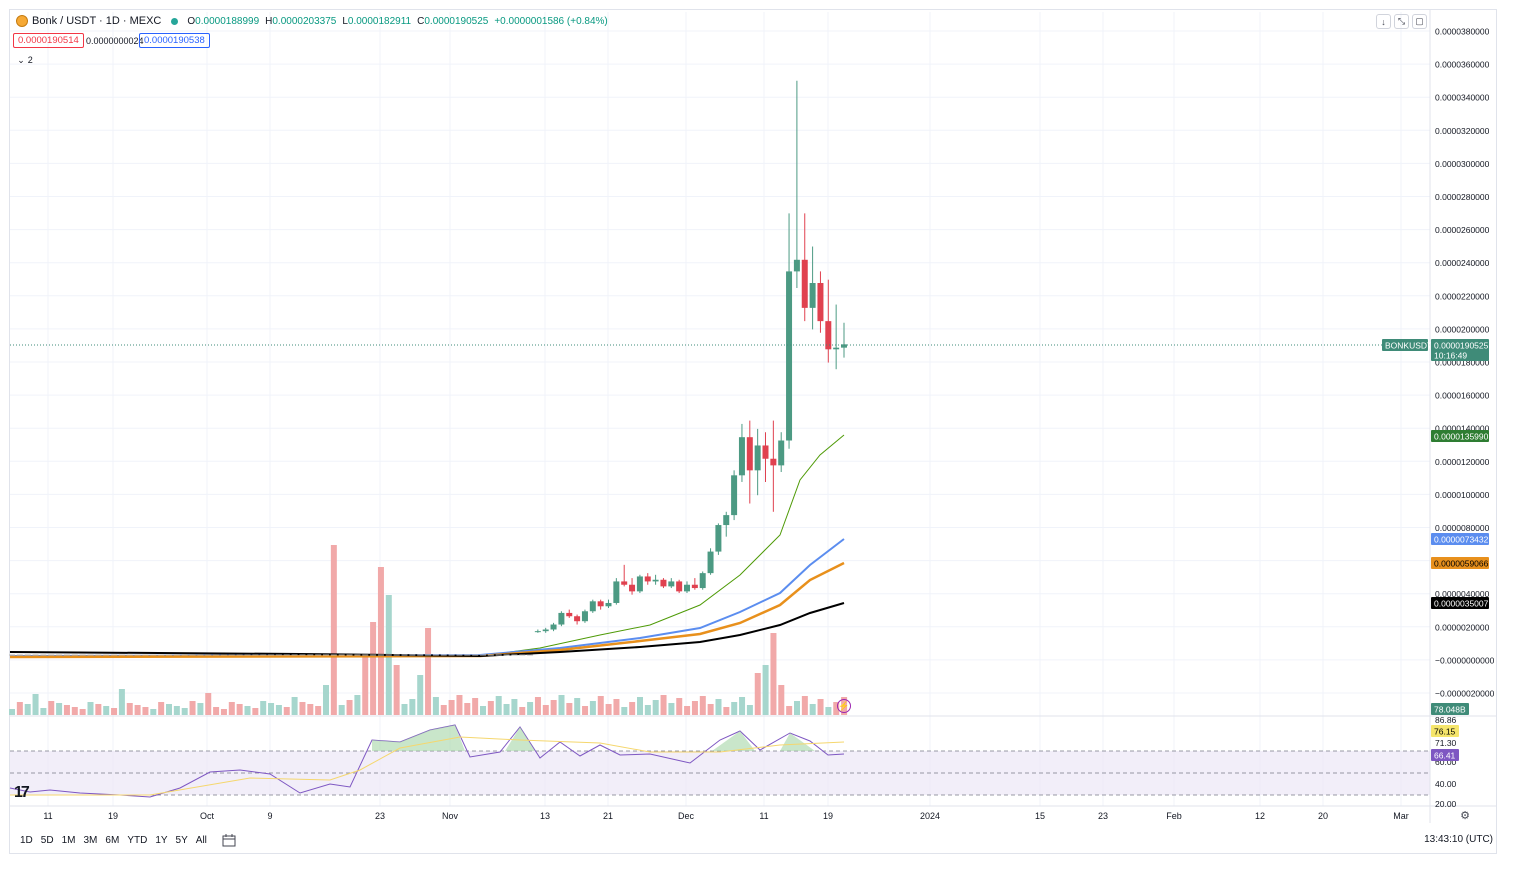 The height and width of the screenshot is (870, 1516). Describe the element at coordinates (1461, 540) in the screenshot. I see `ma50-tag-text: 0.0000073432` at that location.